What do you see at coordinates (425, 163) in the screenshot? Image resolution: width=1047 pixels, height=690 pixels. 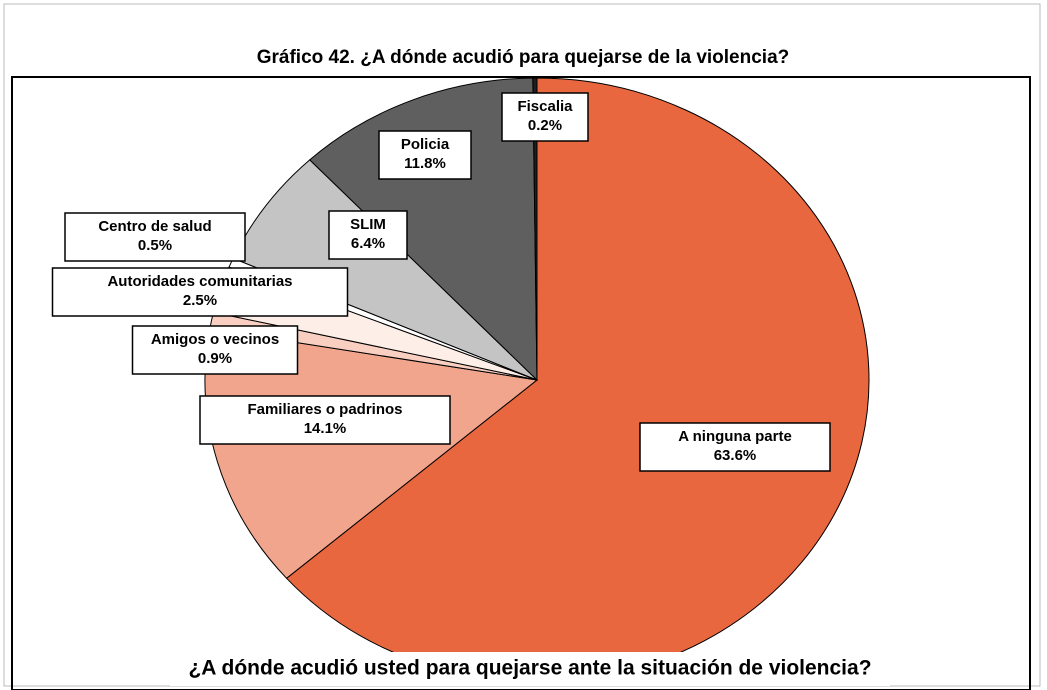 I see `value-label: 11.8%` at bounding box center [425, 163].